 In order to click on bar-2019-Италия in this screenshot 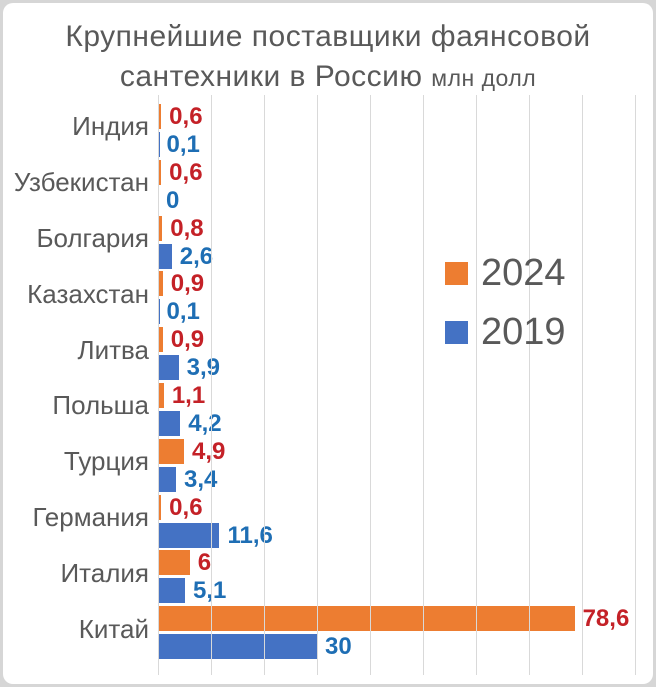, I will do `click(172, 591)`.